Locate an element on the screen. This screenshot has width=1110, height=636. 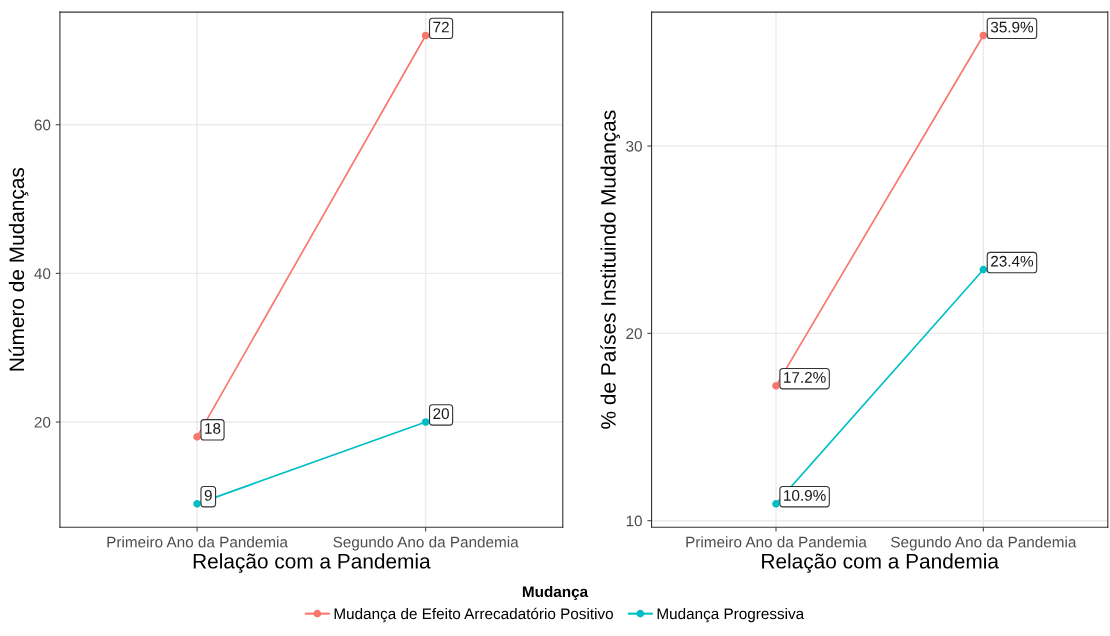
y-tick-label: 40 is located at coordinates (42, 274).